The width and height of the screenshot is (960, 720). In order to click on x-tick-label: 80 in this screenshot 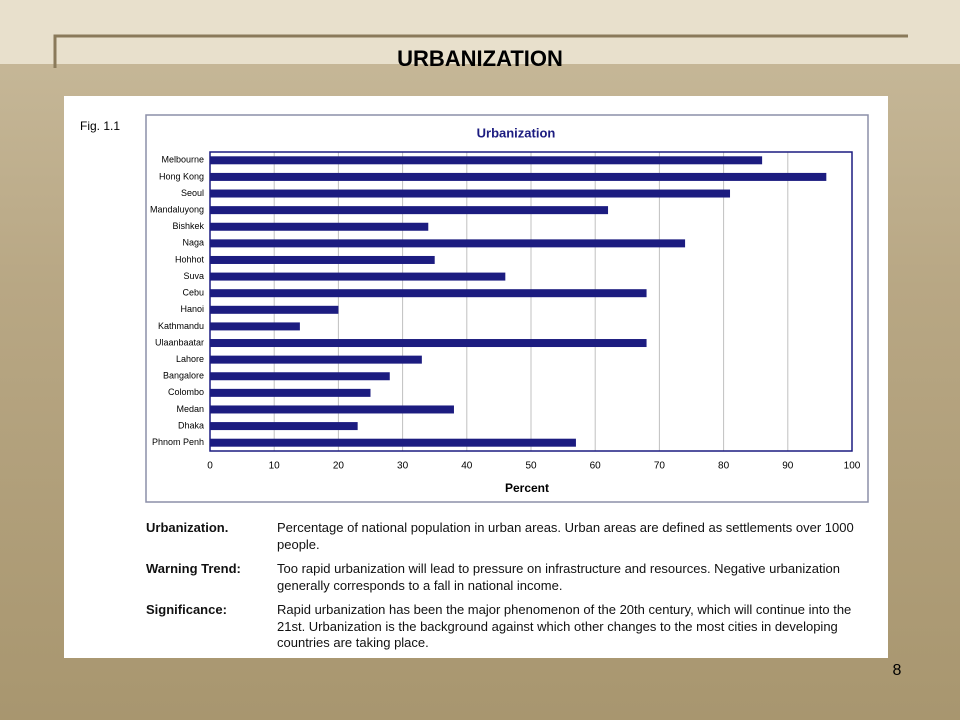, I will do `click(724, 466)`.